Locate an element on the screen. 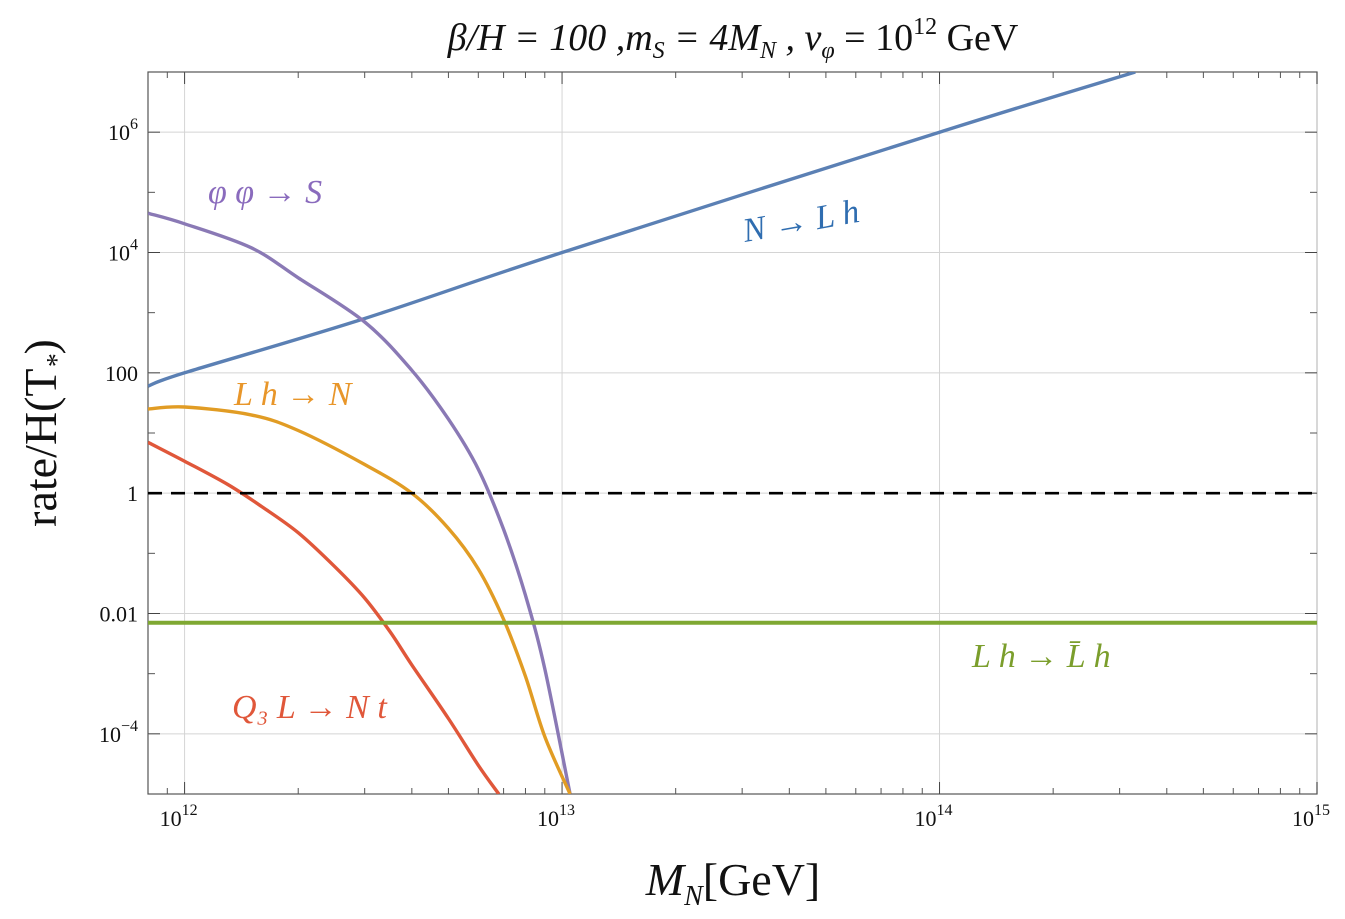  y-axis-label-main: rate/H(T is located at coordinates (40, 447).